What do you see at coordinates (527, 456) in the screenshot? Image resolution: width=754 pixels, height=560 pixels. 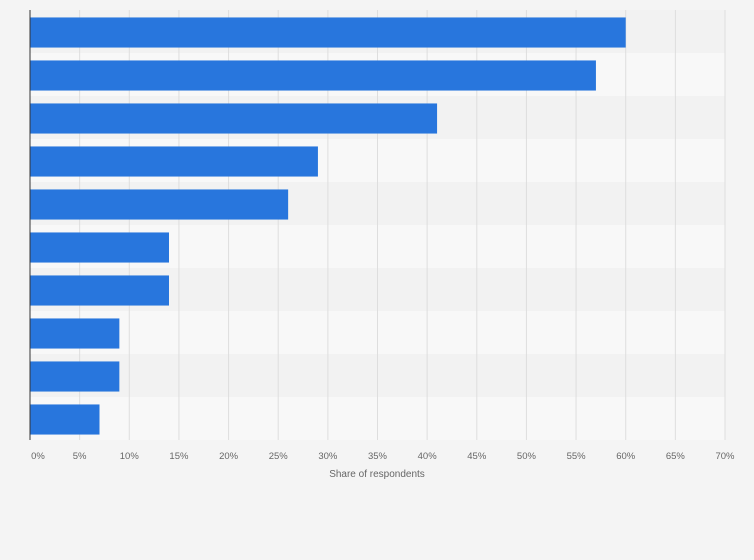 I see `x-tick-label: 50%` at bounding box center [527, 456].